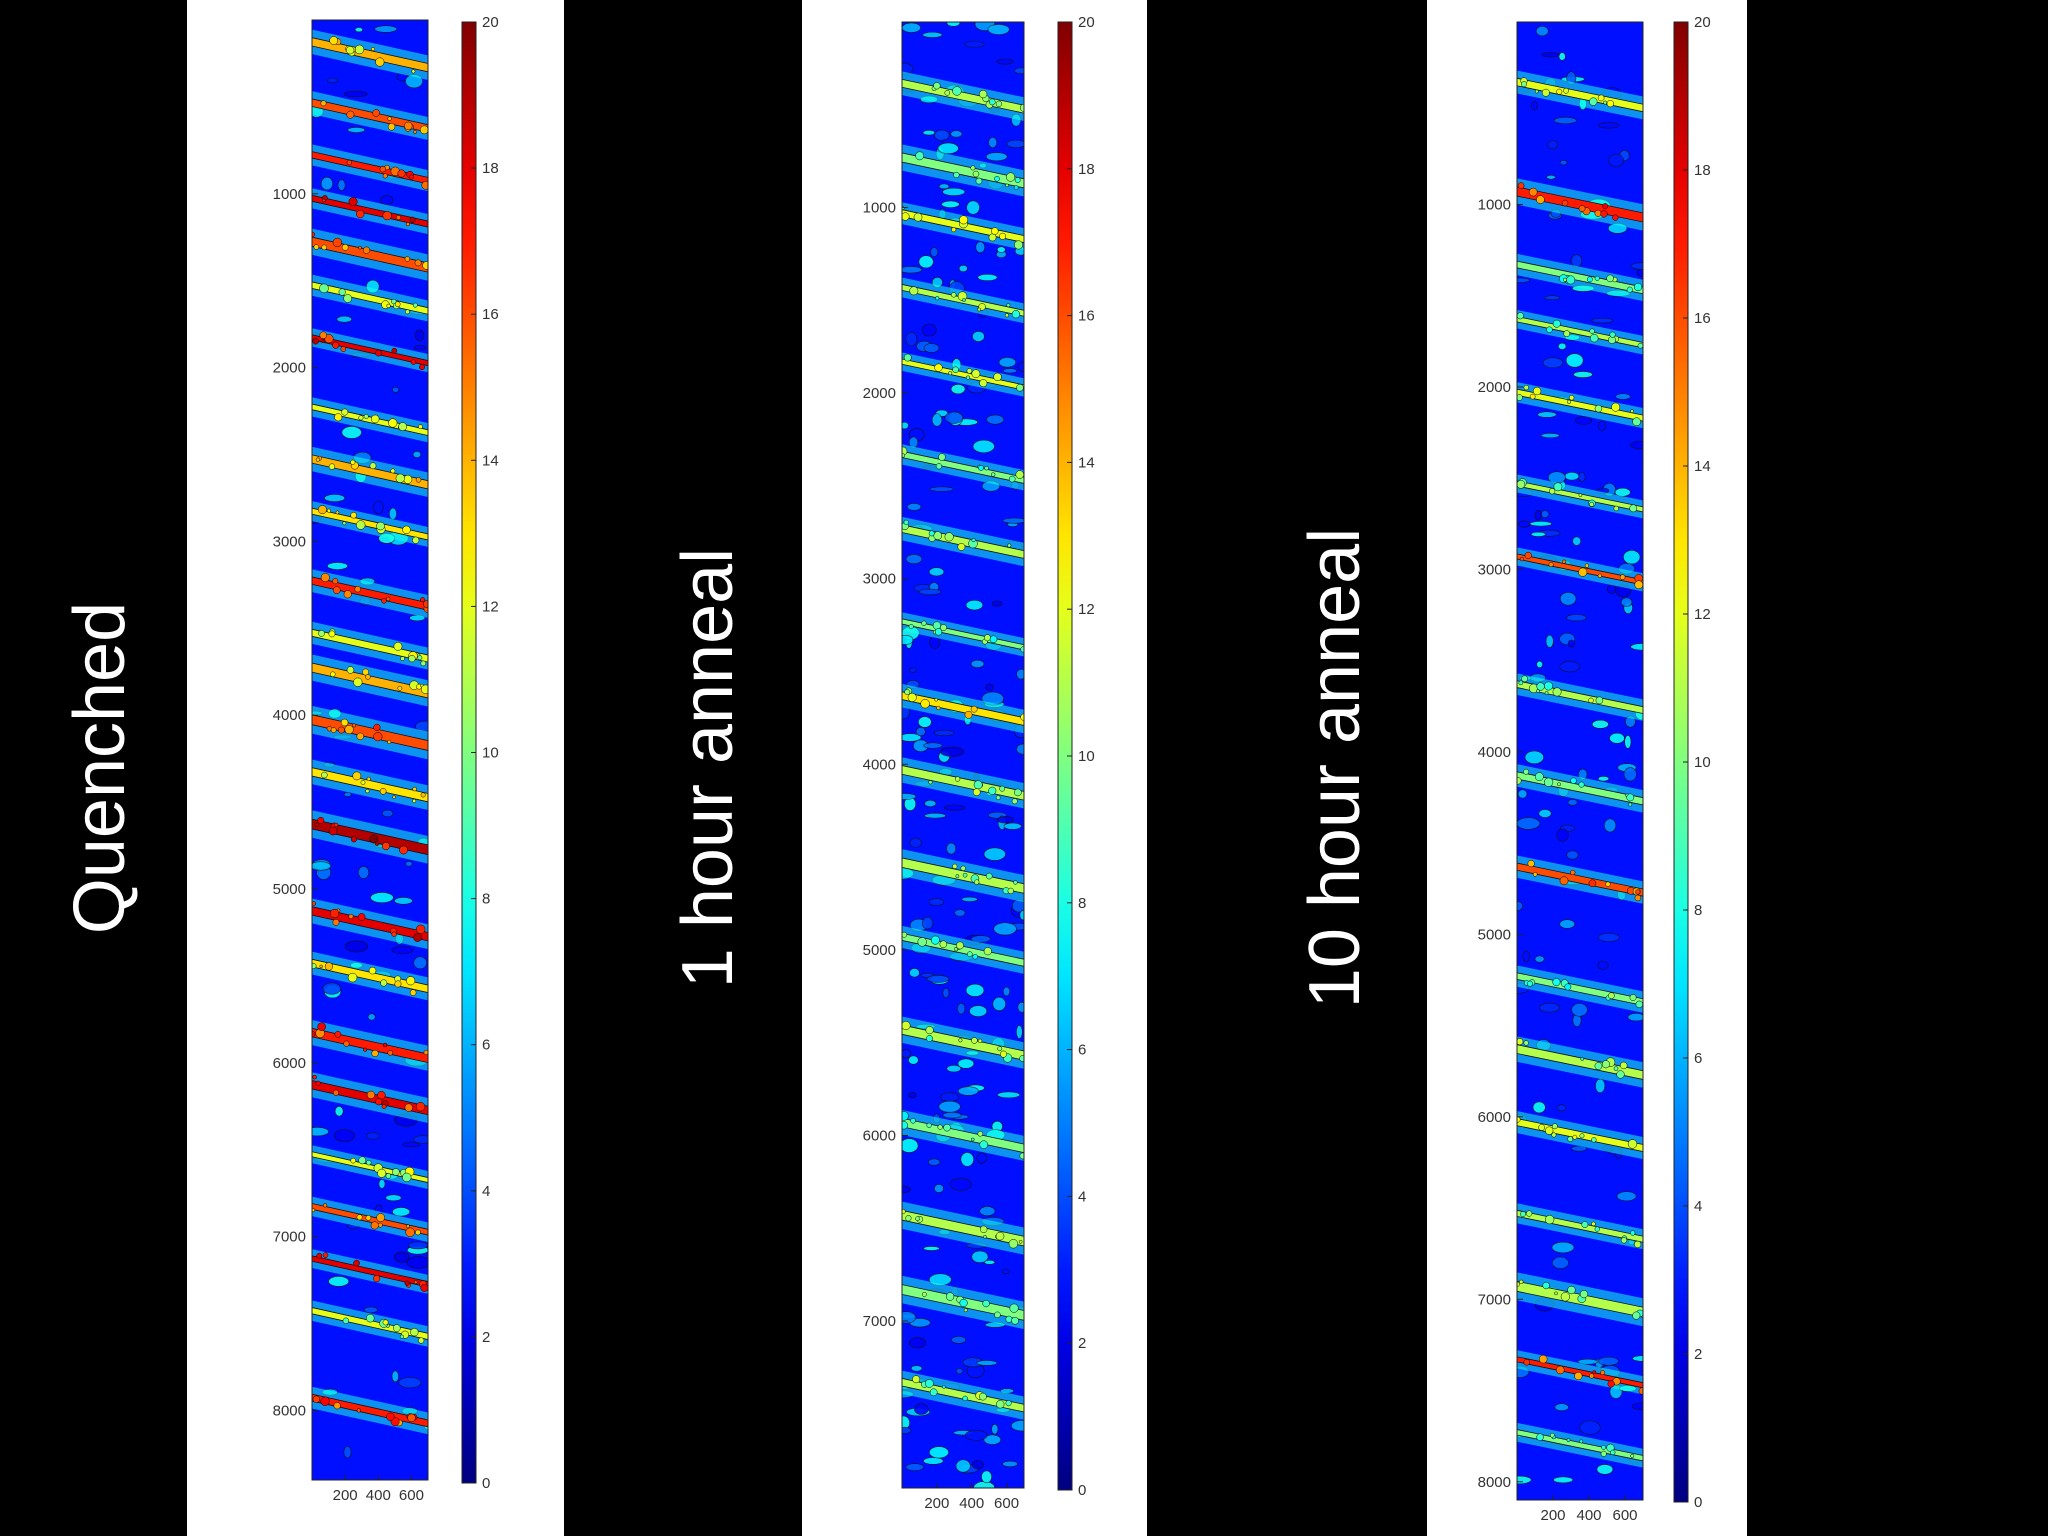 This screenshot has height=1536, width=2048. Describe the element at coordinates (1698, 1354) in the screenshot. I see `colorbar-tick-label: 2` at that location.